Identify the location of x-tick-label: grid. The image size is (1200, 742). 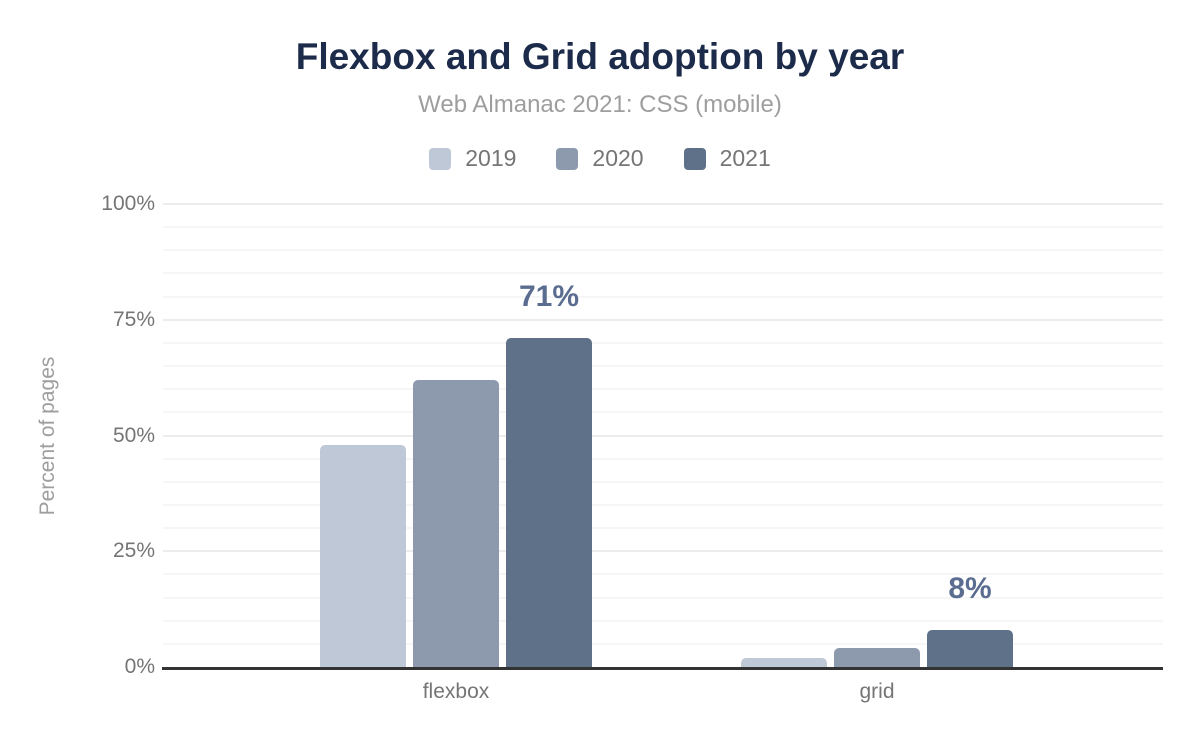
(877, 691).